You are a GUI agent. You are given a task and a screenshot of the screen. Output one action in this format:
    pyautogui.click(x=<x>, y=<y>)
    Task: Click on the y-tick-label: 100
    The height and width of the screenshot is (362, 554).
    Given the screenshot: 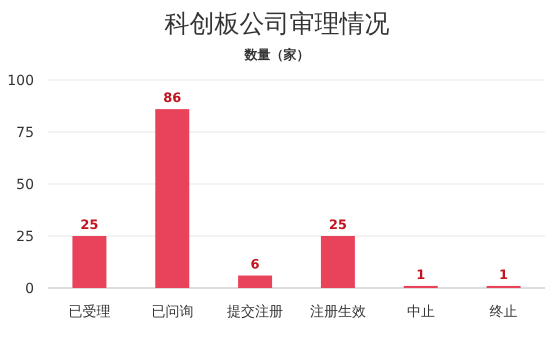 What is the action you would take?
    pyautogui.click(x=20, y=81)
    